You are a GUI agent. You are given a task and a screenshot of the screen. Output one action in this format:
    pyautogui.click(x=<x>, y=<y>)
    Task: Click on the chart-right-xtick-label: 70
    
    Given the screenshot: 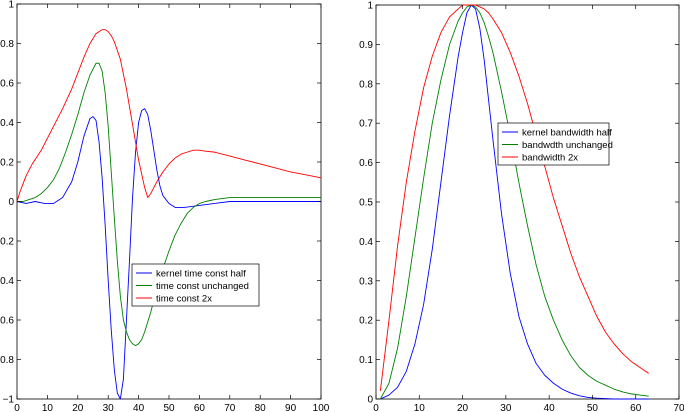 What is the action you would take?
    pyautogui.click(x=678, y=407)
    